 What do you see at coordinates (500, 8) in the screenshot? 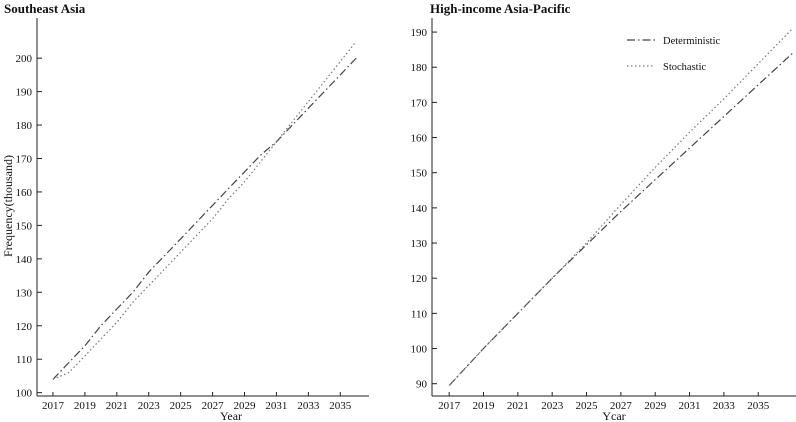
I see `chart-title: High-income Asia-Pacific` at bounding box center [500, 8].